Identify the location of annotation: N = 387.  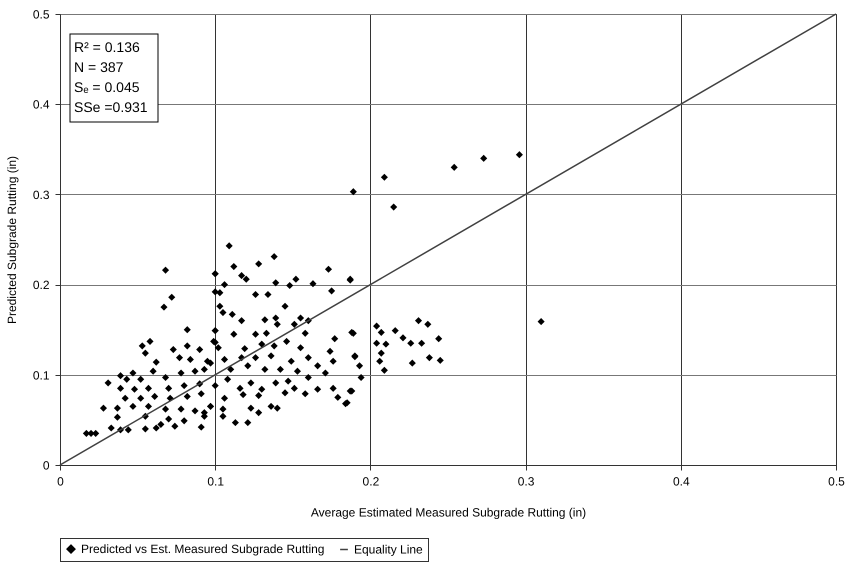
(99, 67).